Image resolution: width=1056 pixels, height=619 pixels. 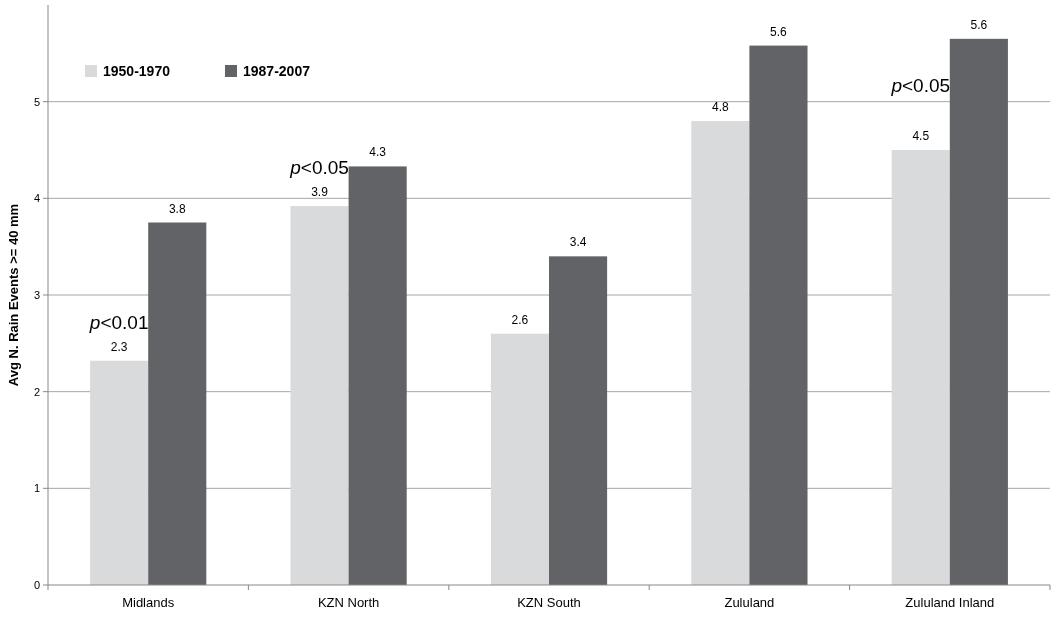 I want to click on y-tick-label: 2, so click(x=36, y=391).